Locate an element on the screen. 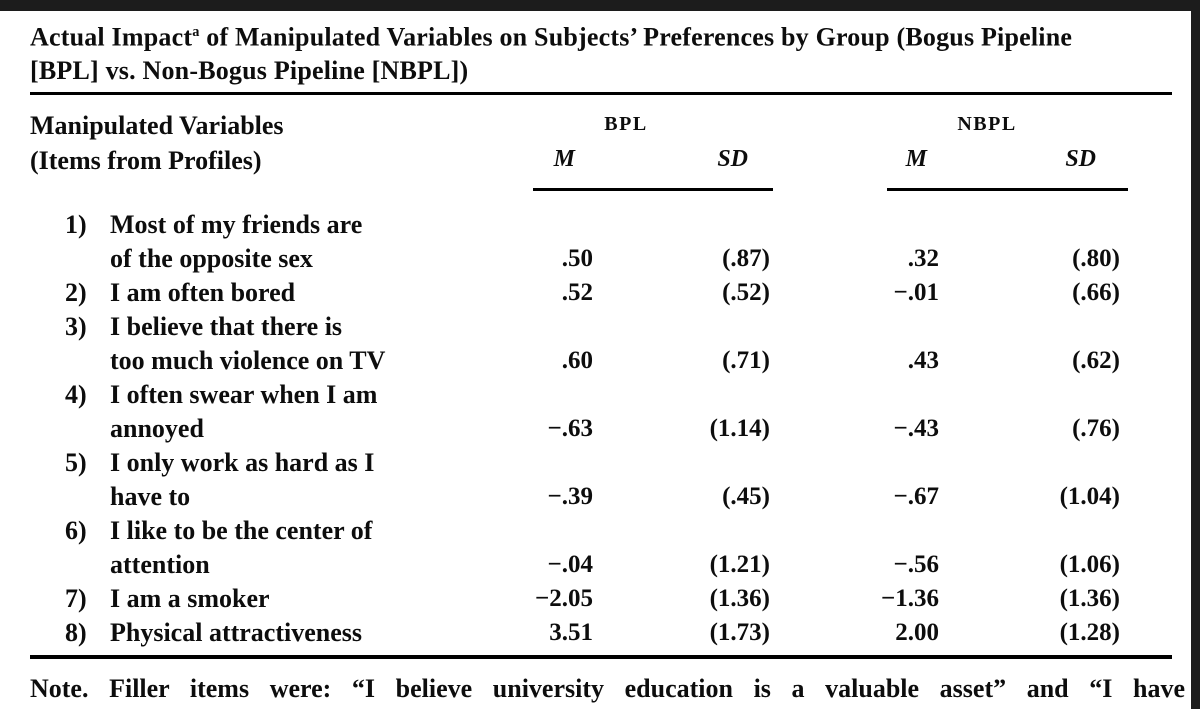 This screenshot has height=709, width=1200. value-bpl-sd: (.71) is located at coordinates (746, 360).